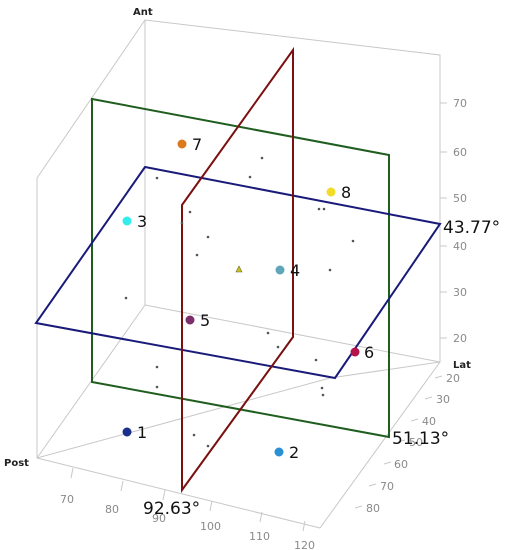 Image resolution: width=510 pixels, height=550 pixels. I want to click on lat-tick-label: 60, so click(401, 464).